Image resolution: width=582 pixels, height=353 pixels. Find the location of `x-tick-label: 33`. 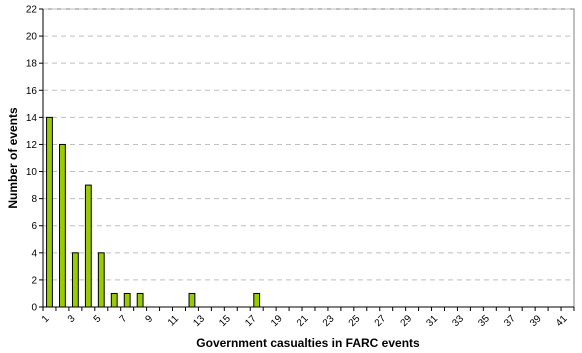

x-tick-label: 33 is located at coordinates (458, 321).